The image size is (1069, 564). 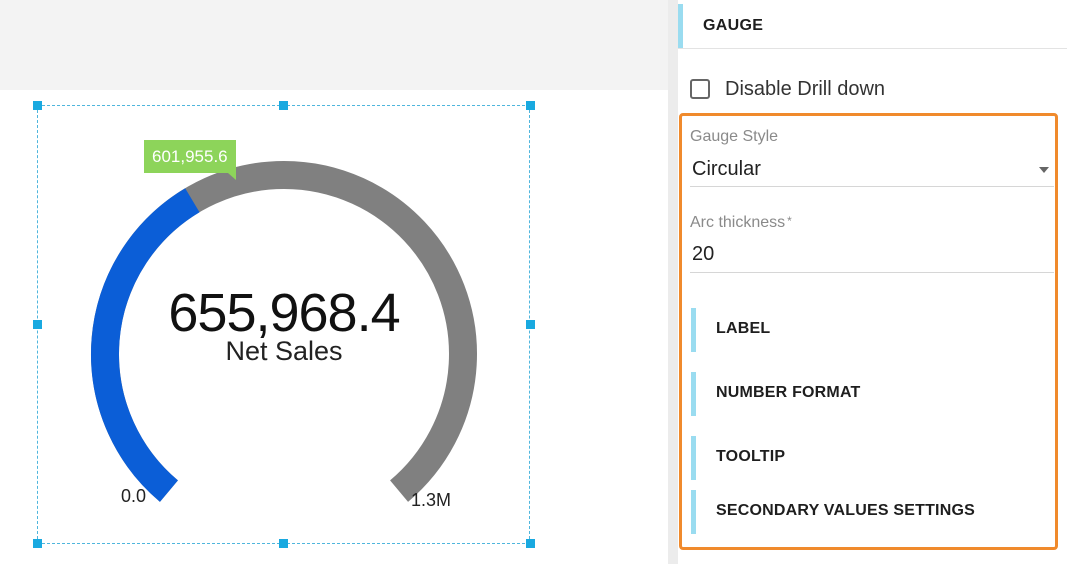 What do you see at coordinates (673, 282) in the screenshot?
I see `panel-divider` at bounding box center [673, 282].